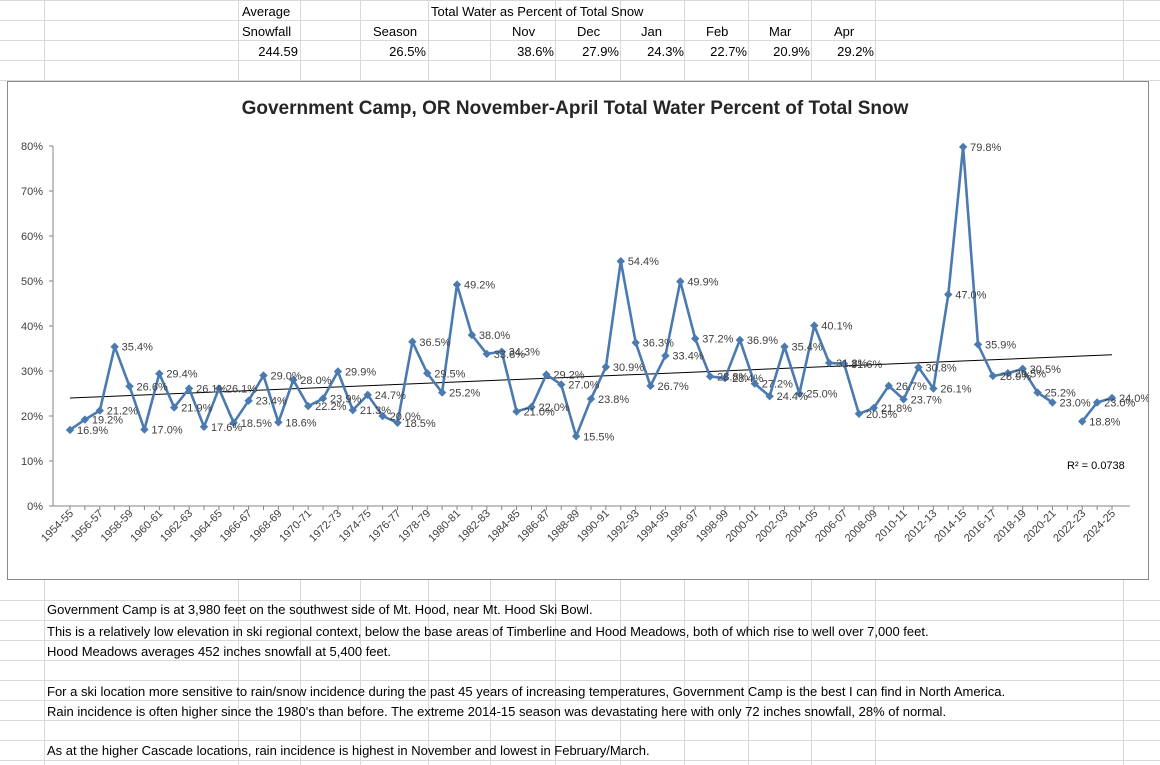 The height and width of the screenshot is (765, 1160). What do you see at coordinates (791, 51) in the screenshot?
I see `month-value-mar: 20.9%` at bounding box center [791, 51].